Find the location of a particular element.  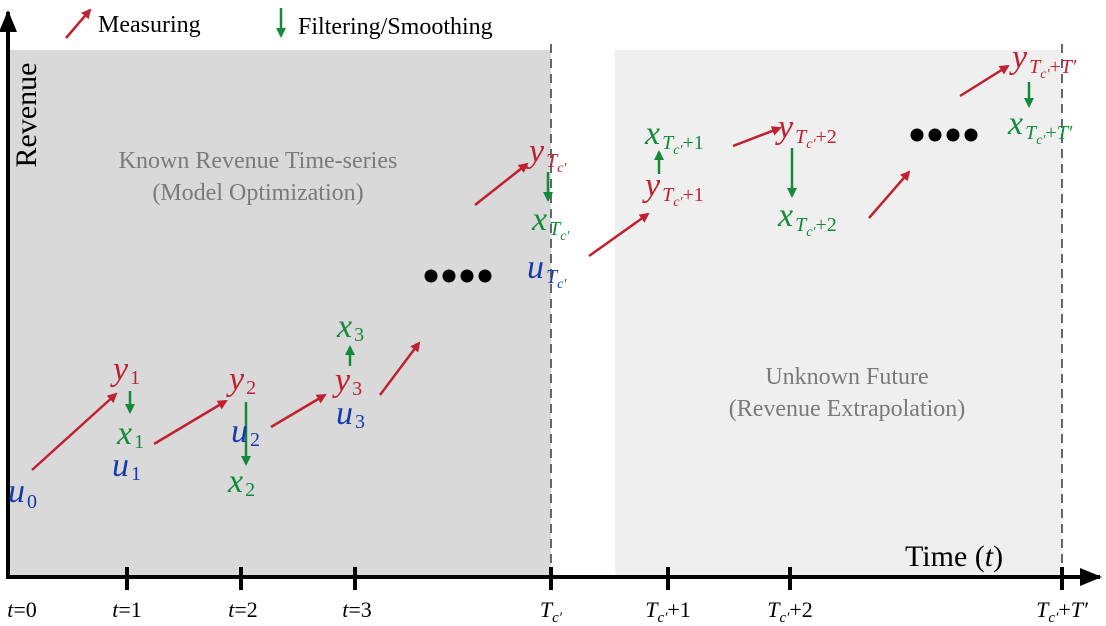

x-ticks is located at coordinates (594, 578).